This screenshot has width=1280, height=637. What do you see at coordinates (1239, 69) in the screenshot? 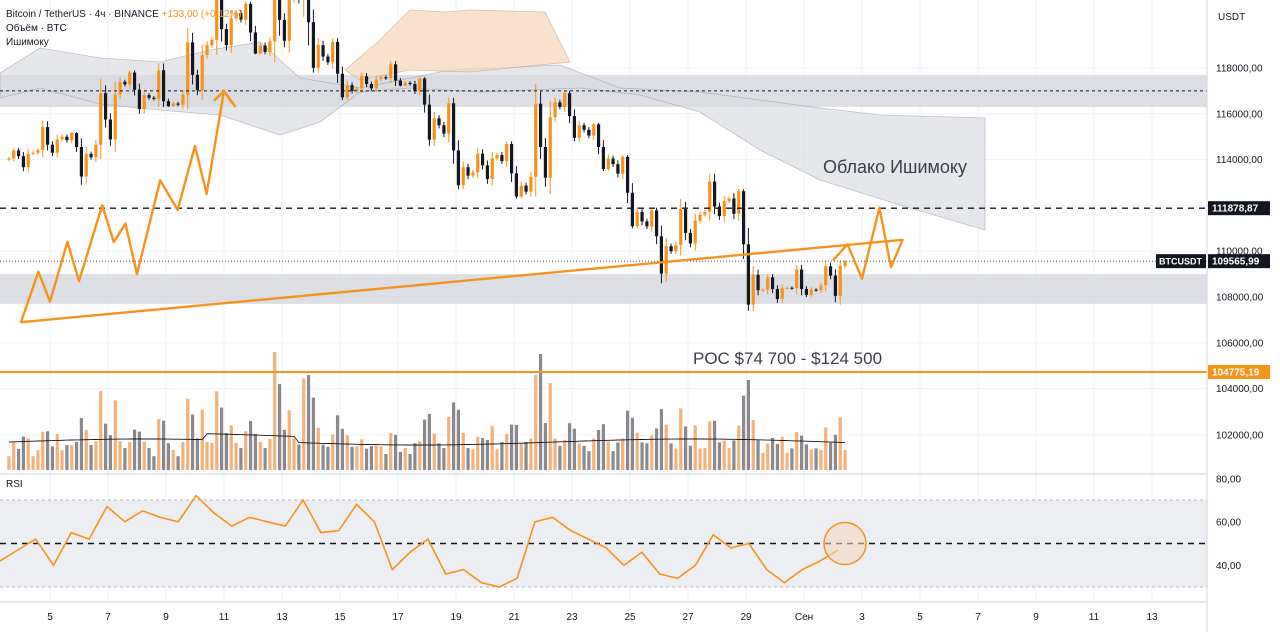
I see `price-tick-label: 118000,00` at bounding box center [1239, 69].